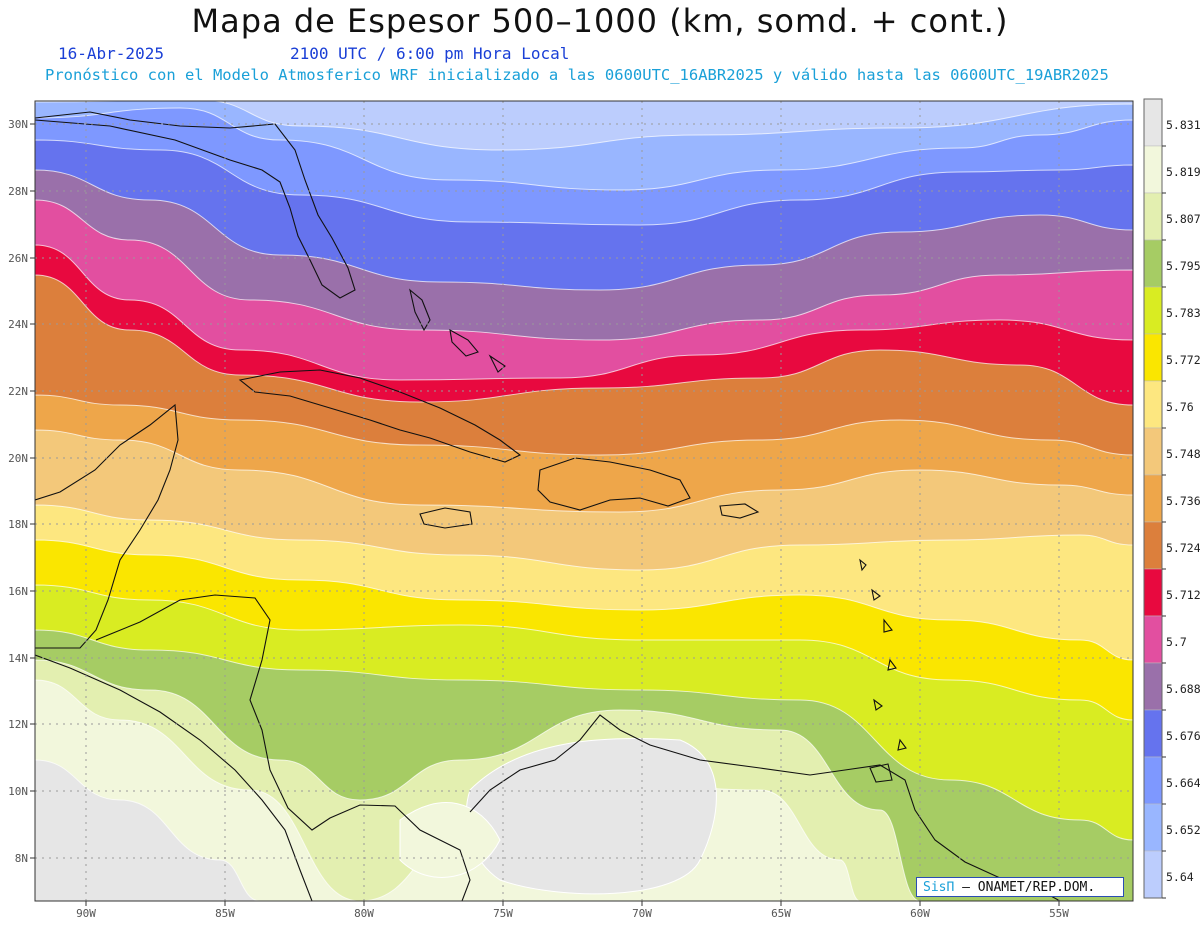  What do you see at coordinates (1036, 887) in the screenshot?
I see `credit-org: ONAMET/REP.DOM.` at bounding box center [1036, 887].